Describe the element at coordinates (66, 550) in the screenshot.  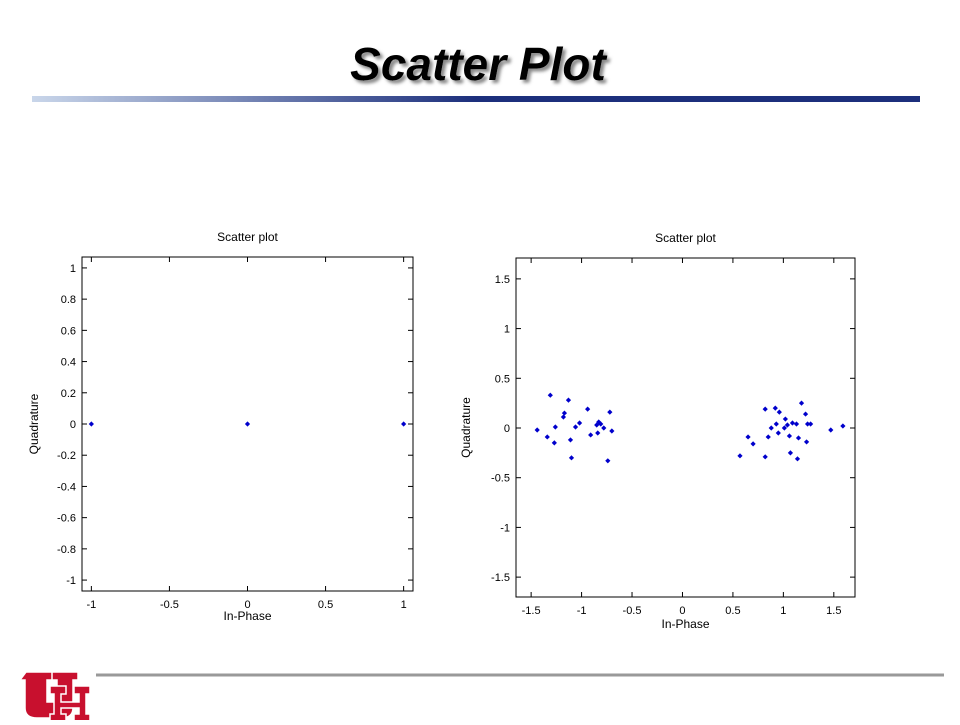
I see `y-tick-label: -0.8` at that location.